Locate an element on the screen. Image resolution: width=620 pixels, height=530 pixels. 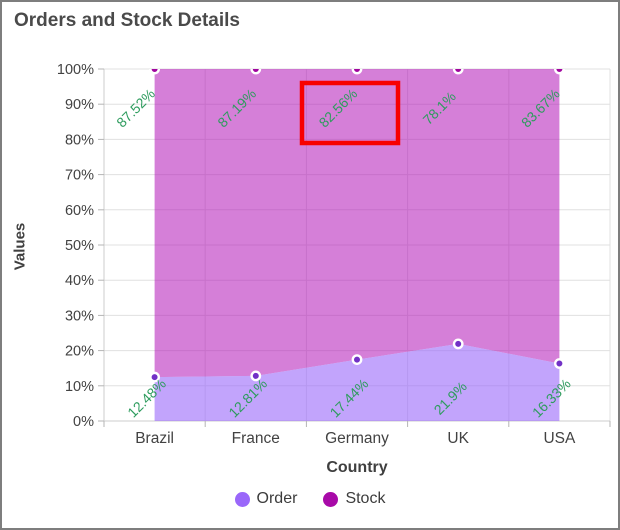
y-tick-label: 20% is located at coordinates (79, 352).